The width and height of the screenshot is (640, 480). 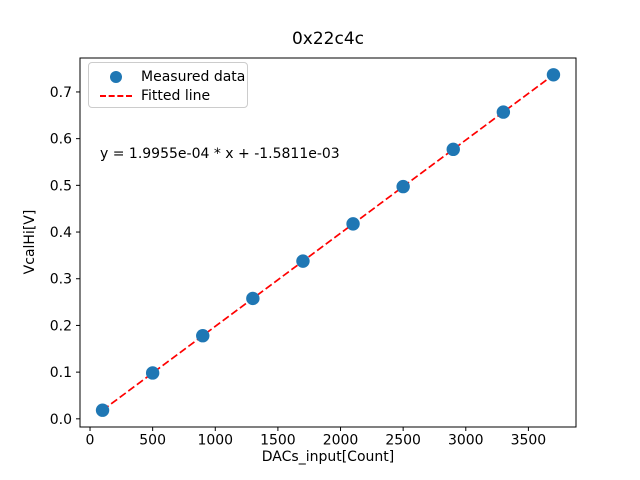 I want to click on x-tick-label: 3000, so click(x=466, y=441).